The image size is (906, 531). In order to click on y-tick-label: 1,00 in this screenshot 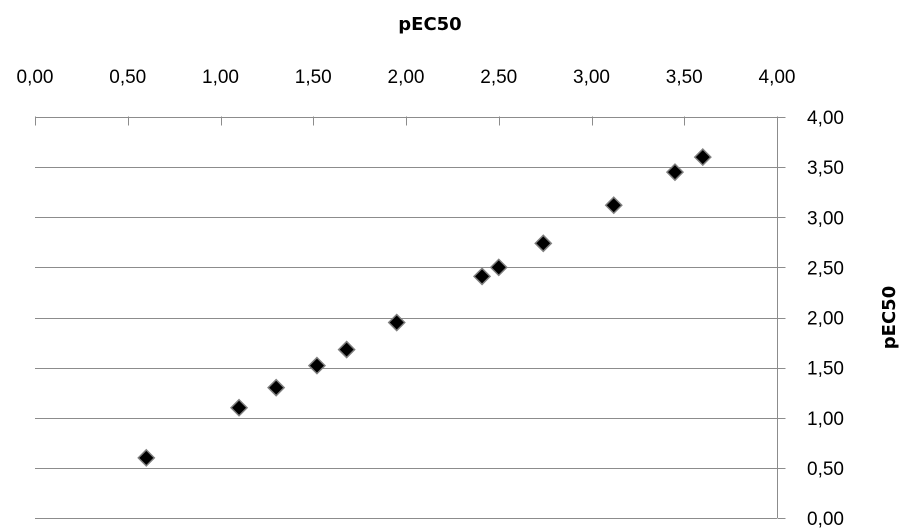, I will do `click(825, 419)`.